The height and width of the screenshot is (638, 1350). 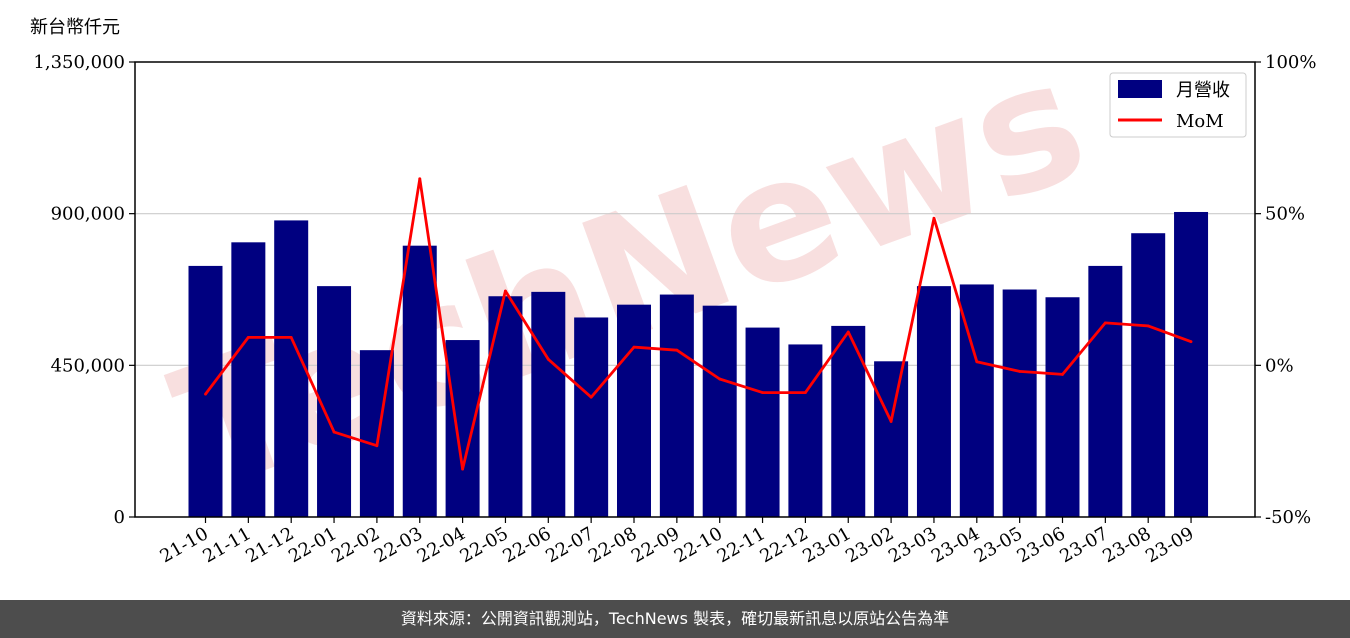 I want to click on legend-bar-swatch, so click(x=1140, y=89).